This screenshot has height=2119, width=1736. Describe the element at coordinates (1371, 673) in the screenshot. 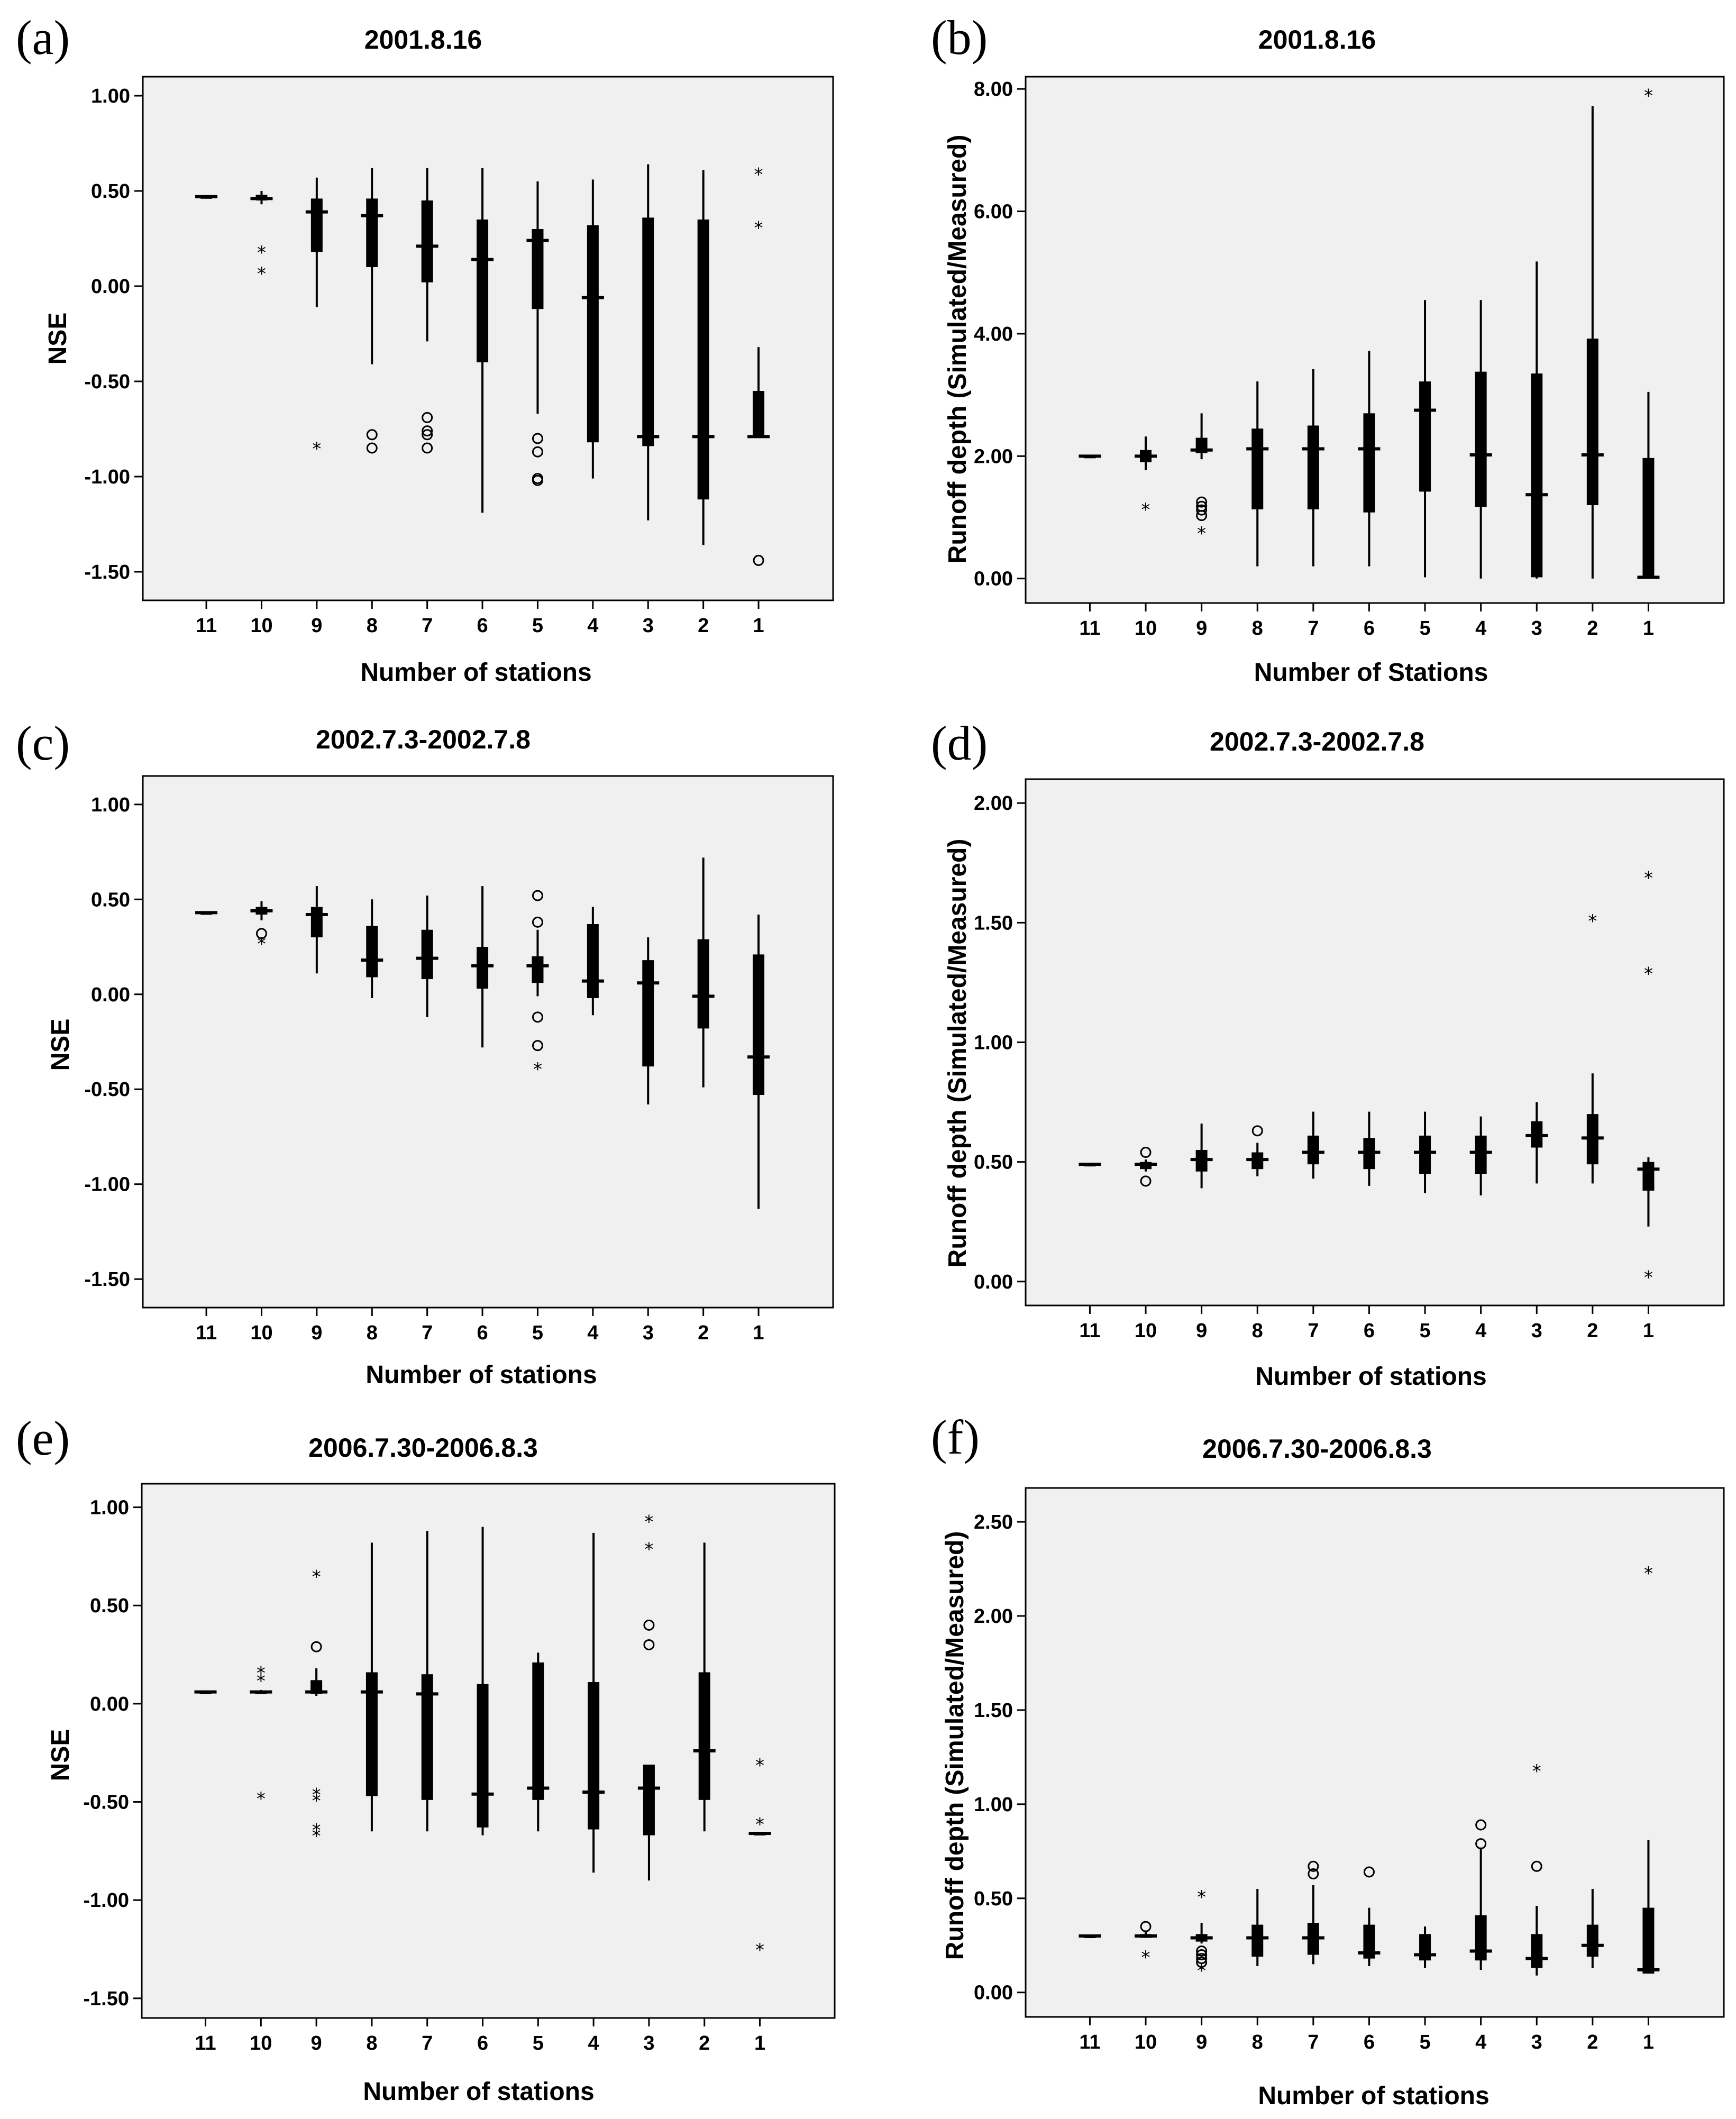

I see `x-axis-title: Number of Stations` at that location.